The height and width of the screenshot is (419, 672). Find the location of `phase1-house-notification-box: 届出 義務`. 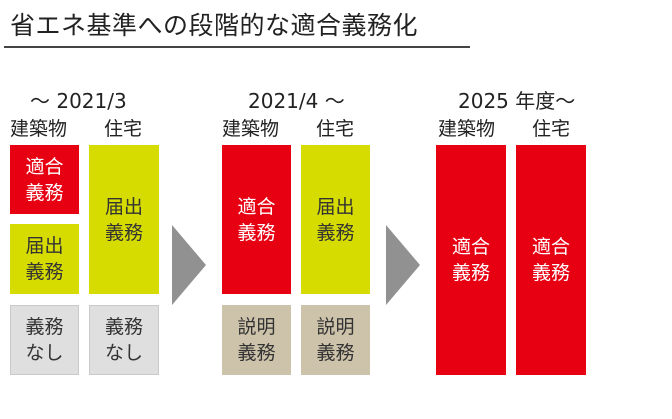

phase1-house-notification-box: 届出 義務 is located at coordinates (124, 219).